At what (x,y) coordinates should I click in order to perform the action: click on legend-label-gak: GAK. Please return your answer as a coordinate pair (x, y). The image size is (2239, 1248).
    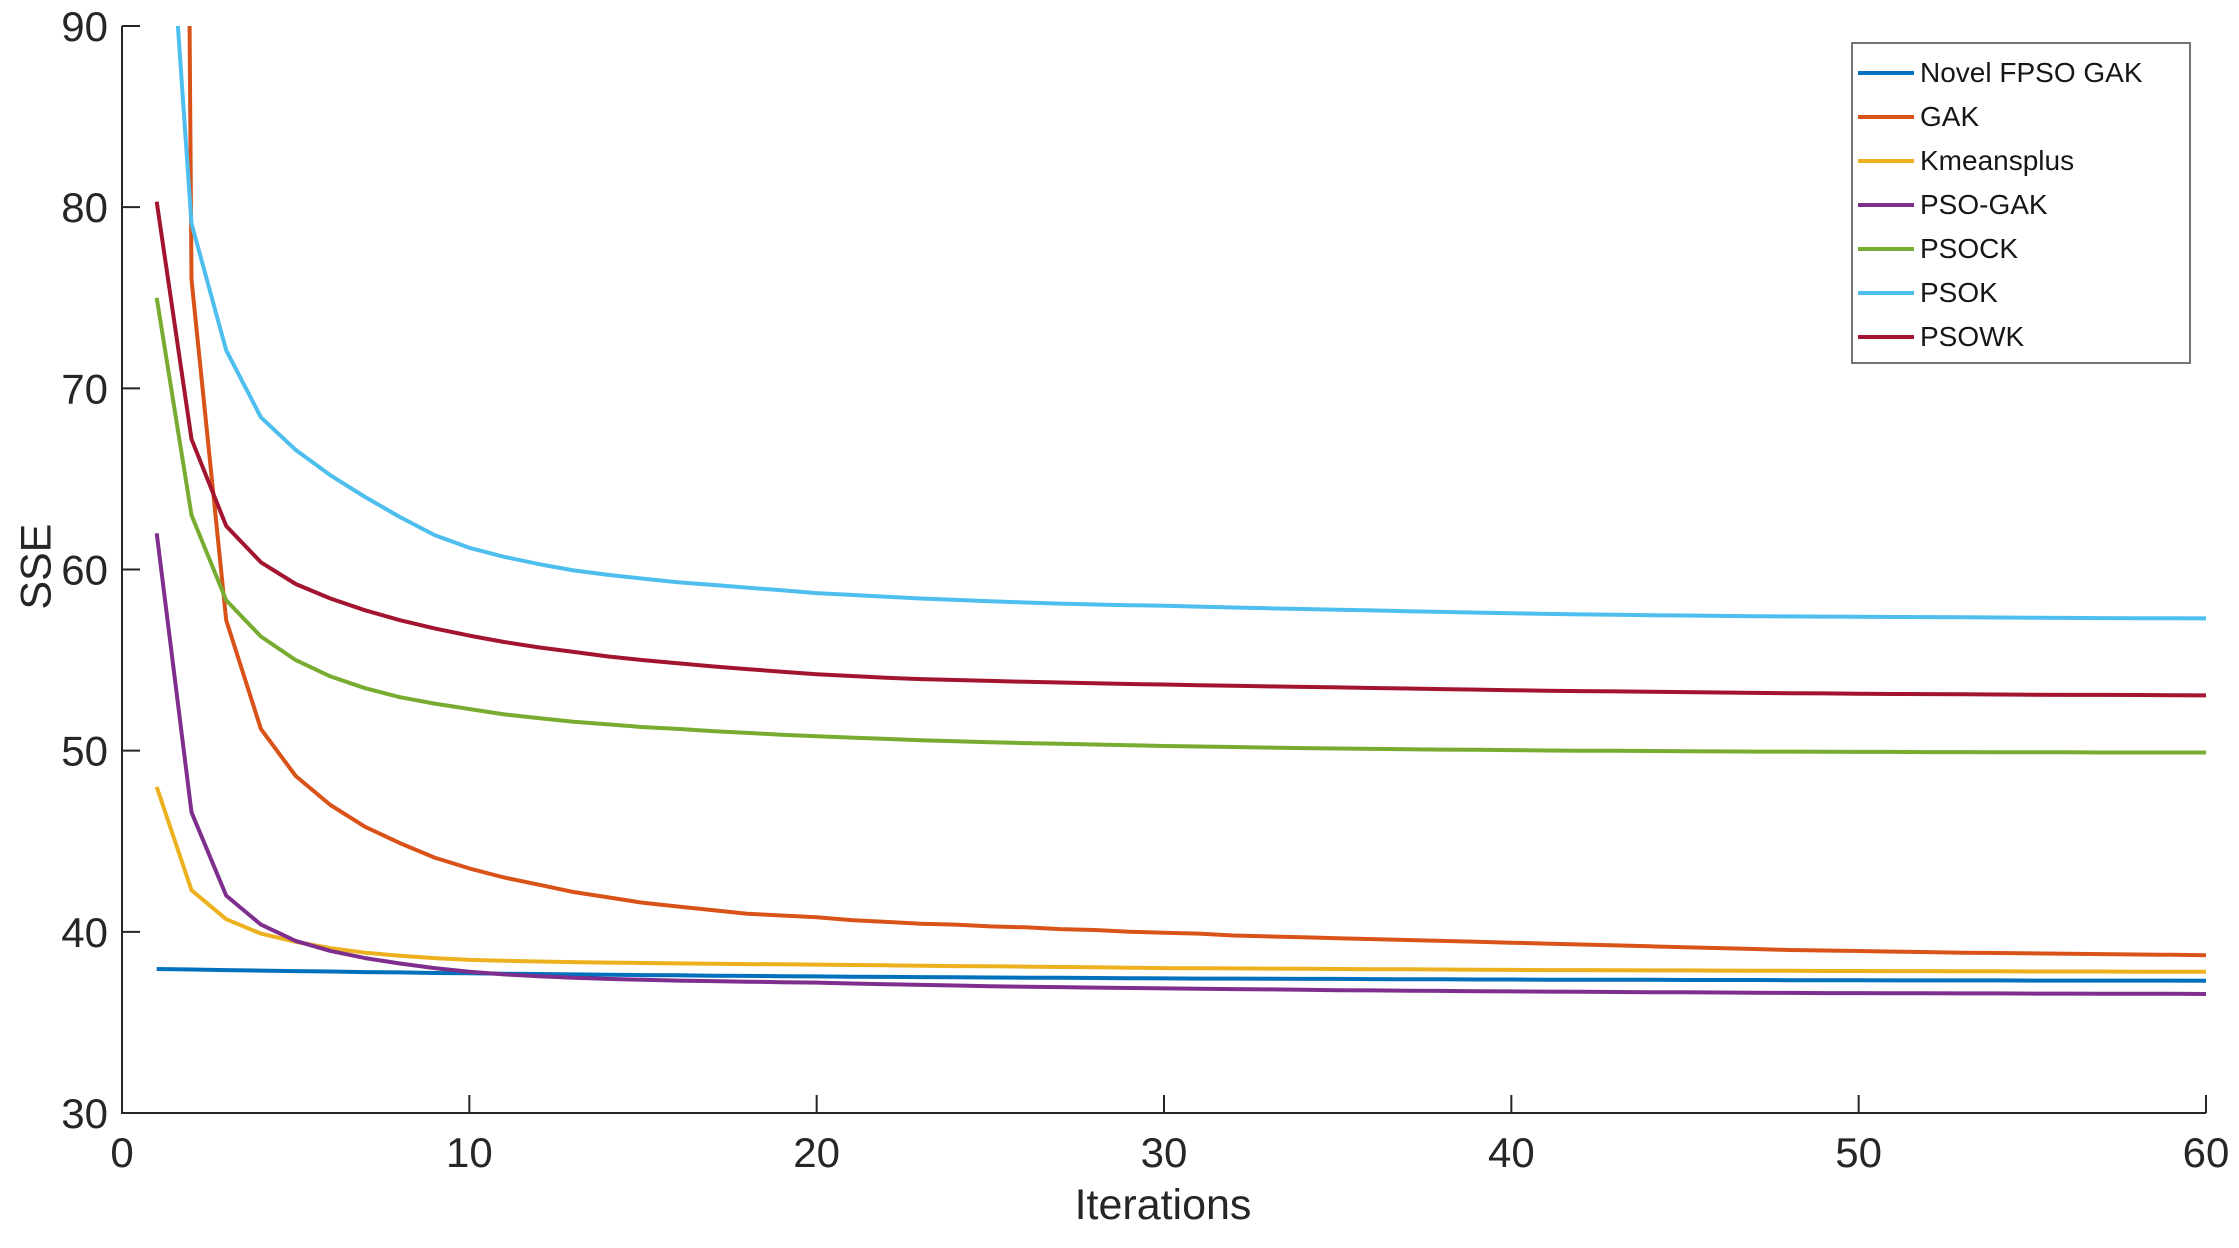
    Looking at the image, I should click on (1950, 116).